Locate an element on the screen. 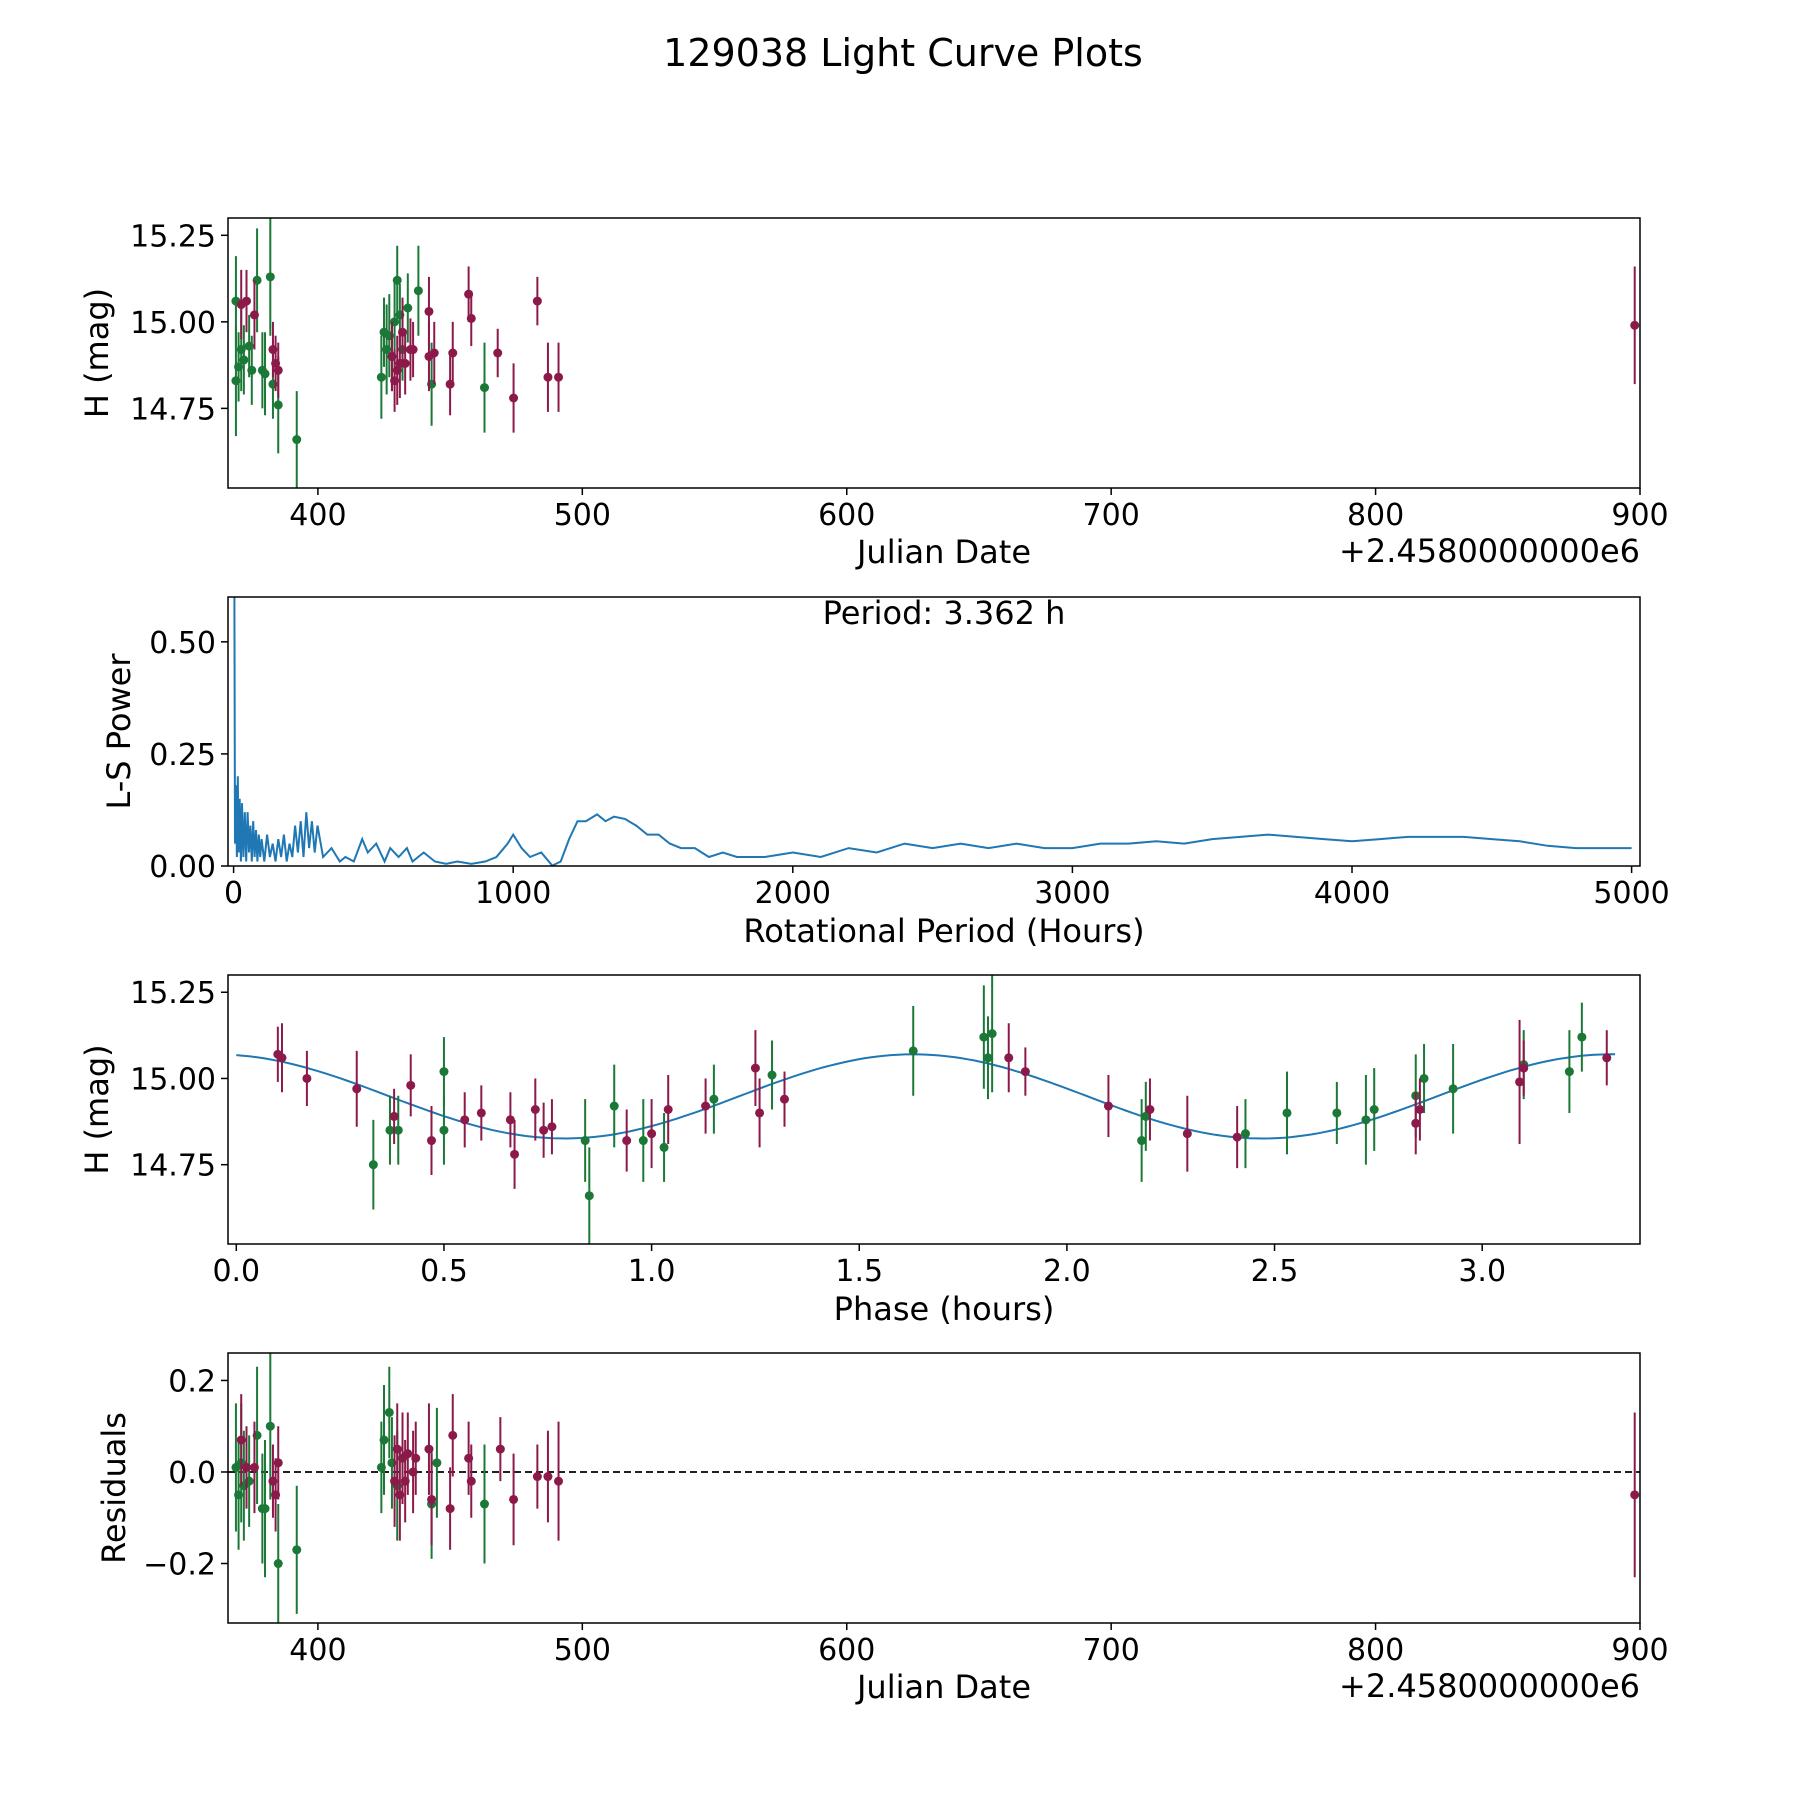 The width and height of the screenshot is (1800, 1800). x-tick-label: 1000 is located at coordinates (513, 893).